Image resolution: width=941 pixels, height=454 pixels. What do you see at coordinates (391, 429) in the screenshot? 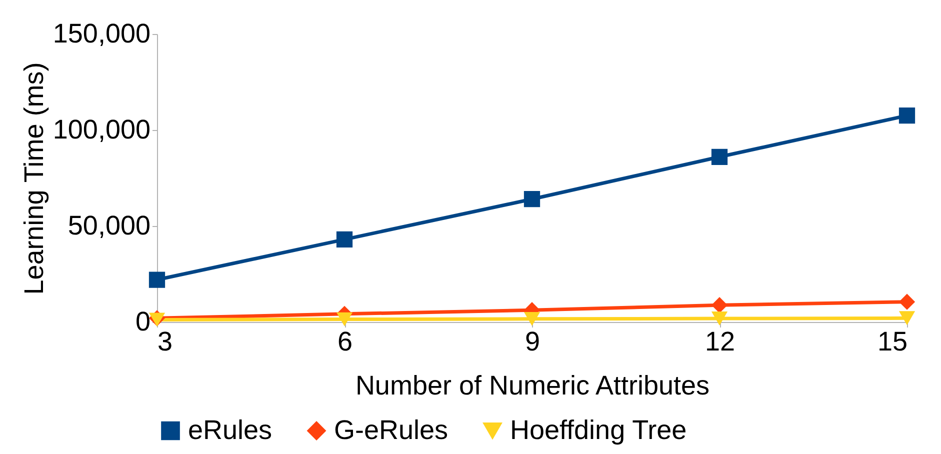
I see `legend-label: G-eRules` at bounding box center [391, 429].